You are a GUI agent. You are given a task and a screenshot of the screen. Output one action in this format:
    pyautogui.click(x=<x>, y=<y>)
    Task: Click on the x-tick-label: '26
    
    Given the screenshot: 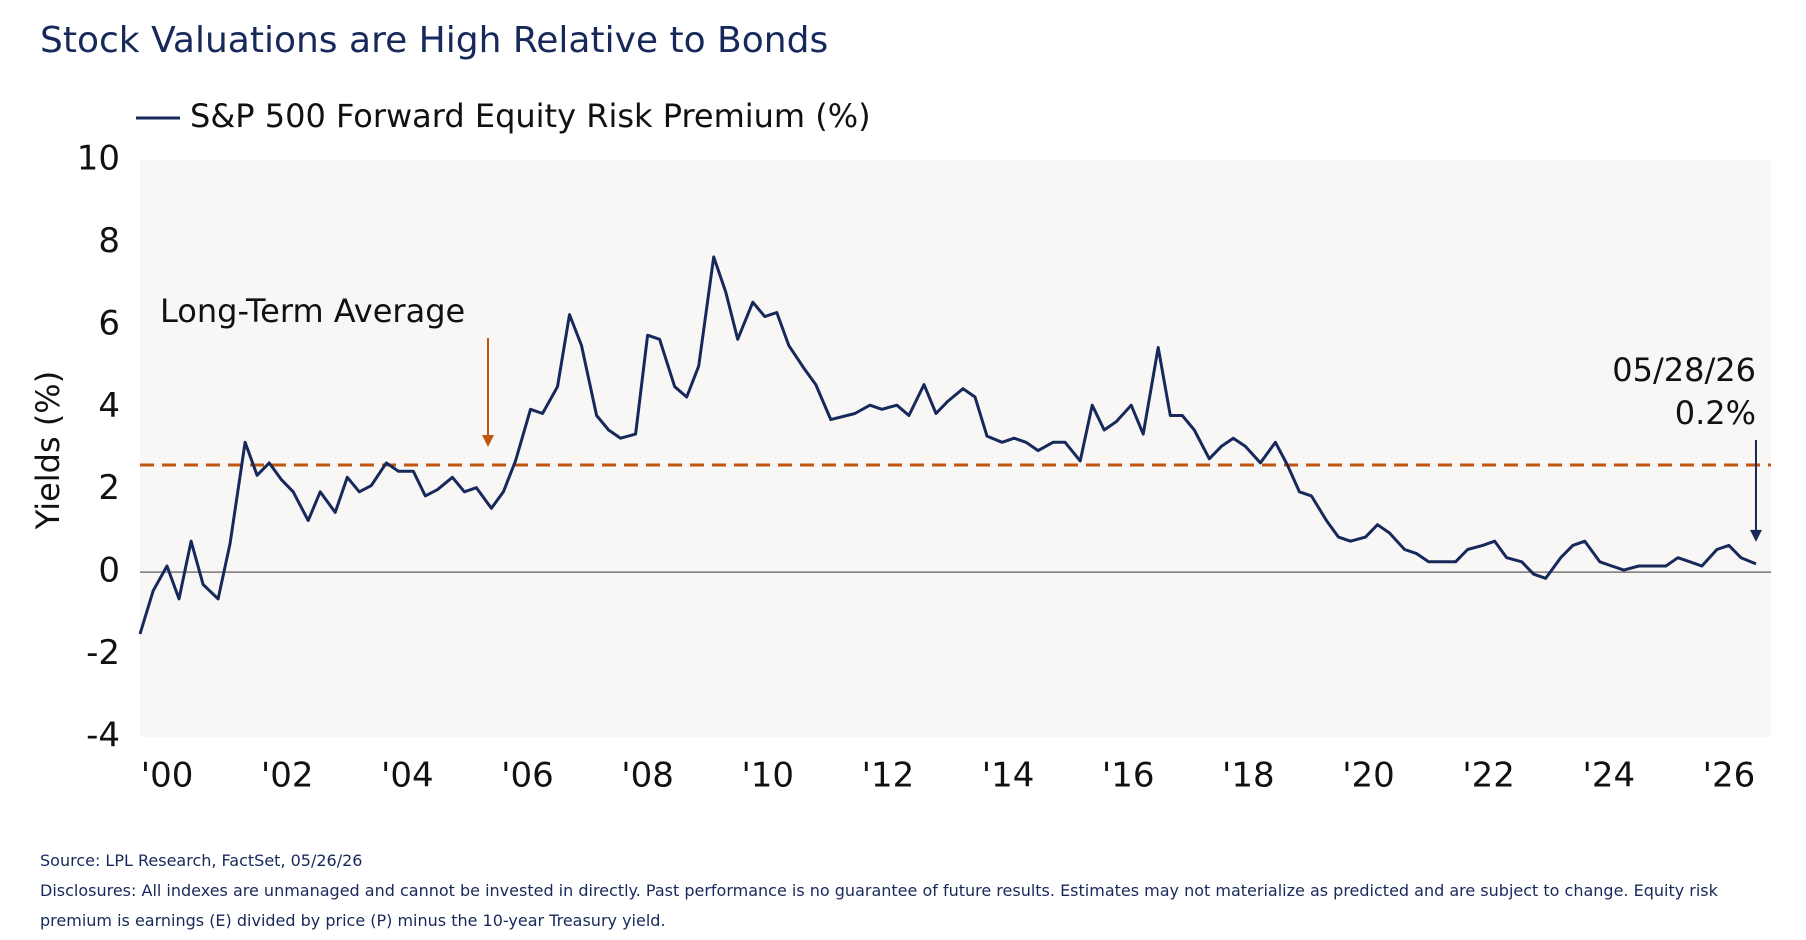 What is the action you would take?
    pyautogui.click(x=1729, y=776)
    